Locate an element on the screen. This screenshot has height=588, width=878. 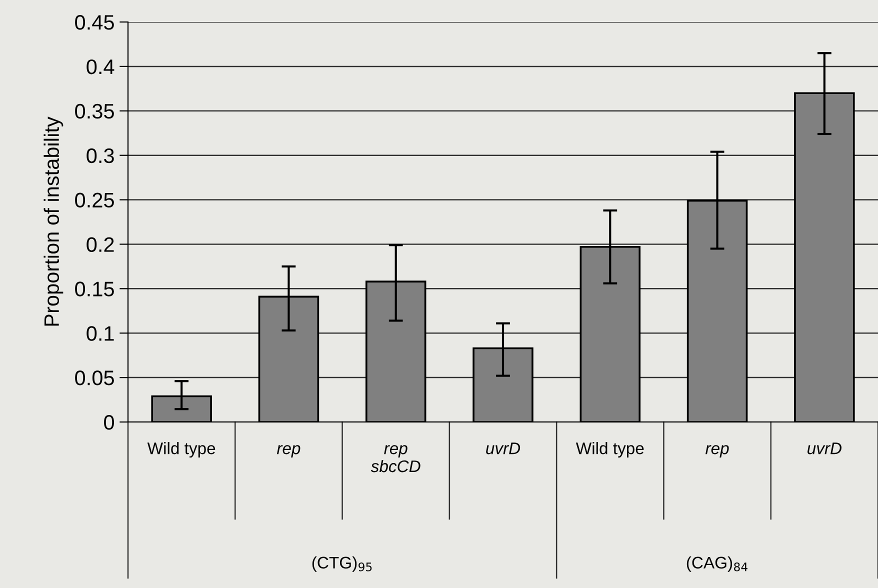
x-tick-label: rep sbcCD is located at coordinates (395, 458).